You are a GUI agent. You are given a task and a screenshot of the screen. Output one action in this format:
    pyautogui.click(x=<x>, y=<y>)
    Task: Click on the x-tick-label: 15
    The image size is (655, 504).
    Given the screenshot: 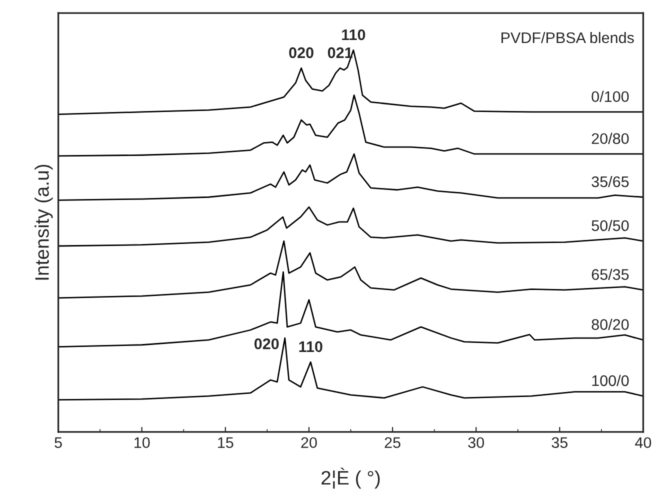 What is the action you would take?
    pyautogui.click(x=226, y=442)
    